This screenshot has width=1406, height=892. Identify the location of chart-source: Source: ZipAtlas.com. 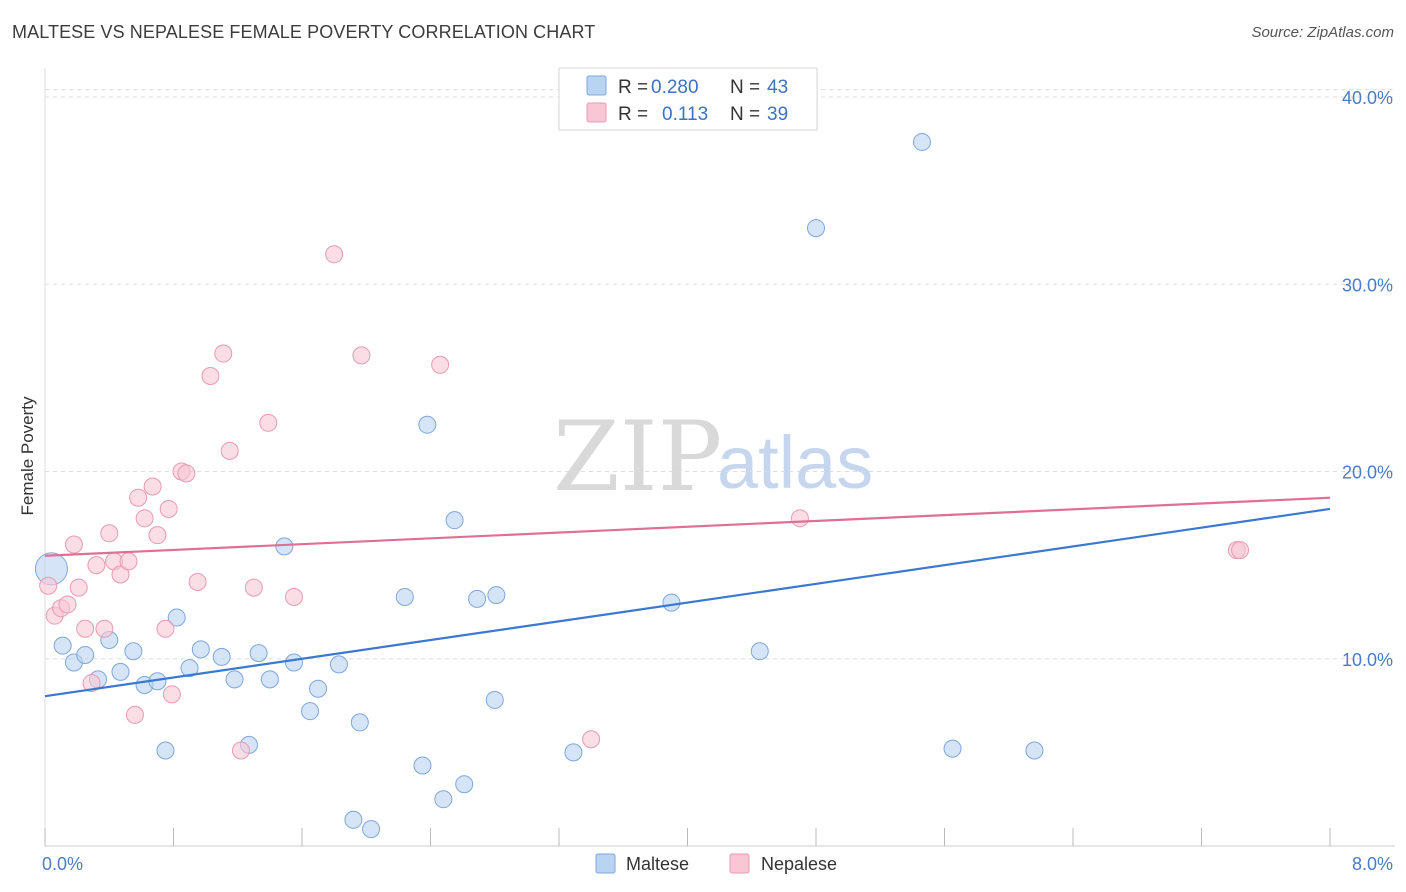
(1322, 32).